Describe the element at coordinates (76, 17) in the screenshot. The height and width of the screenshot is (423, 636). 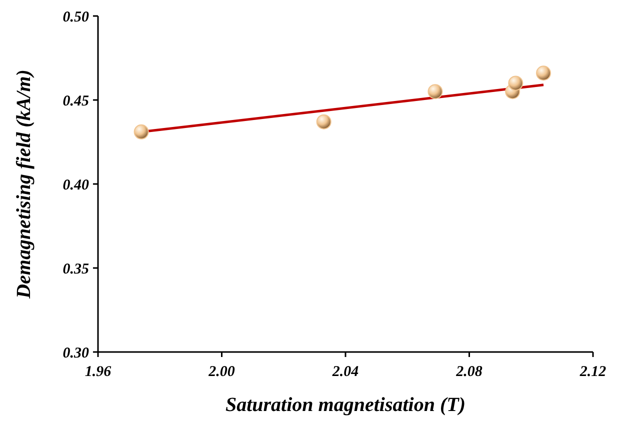
I see `y-tick-label: 0.50` at that location.